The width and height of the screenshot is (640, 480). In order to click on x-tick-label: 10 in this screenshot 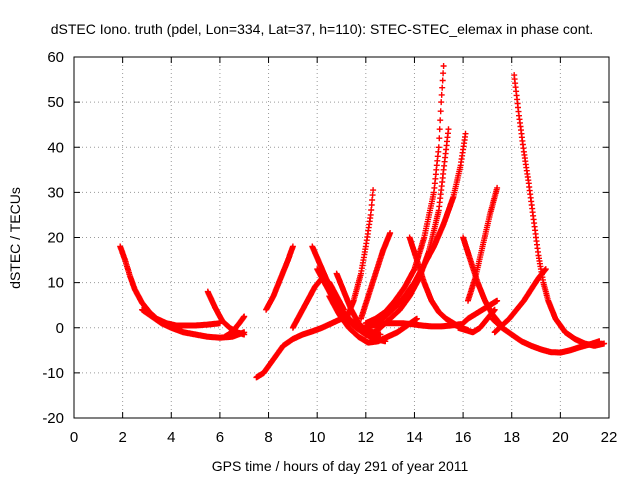, I will do `click(317, 437)`.